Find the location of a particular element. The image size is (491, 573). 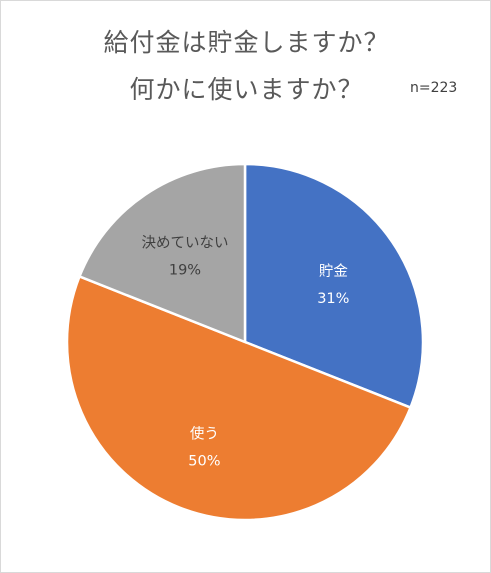

chart-title-line-1: 給付金は貯金しますか？ is located at coordinates (246, 42).